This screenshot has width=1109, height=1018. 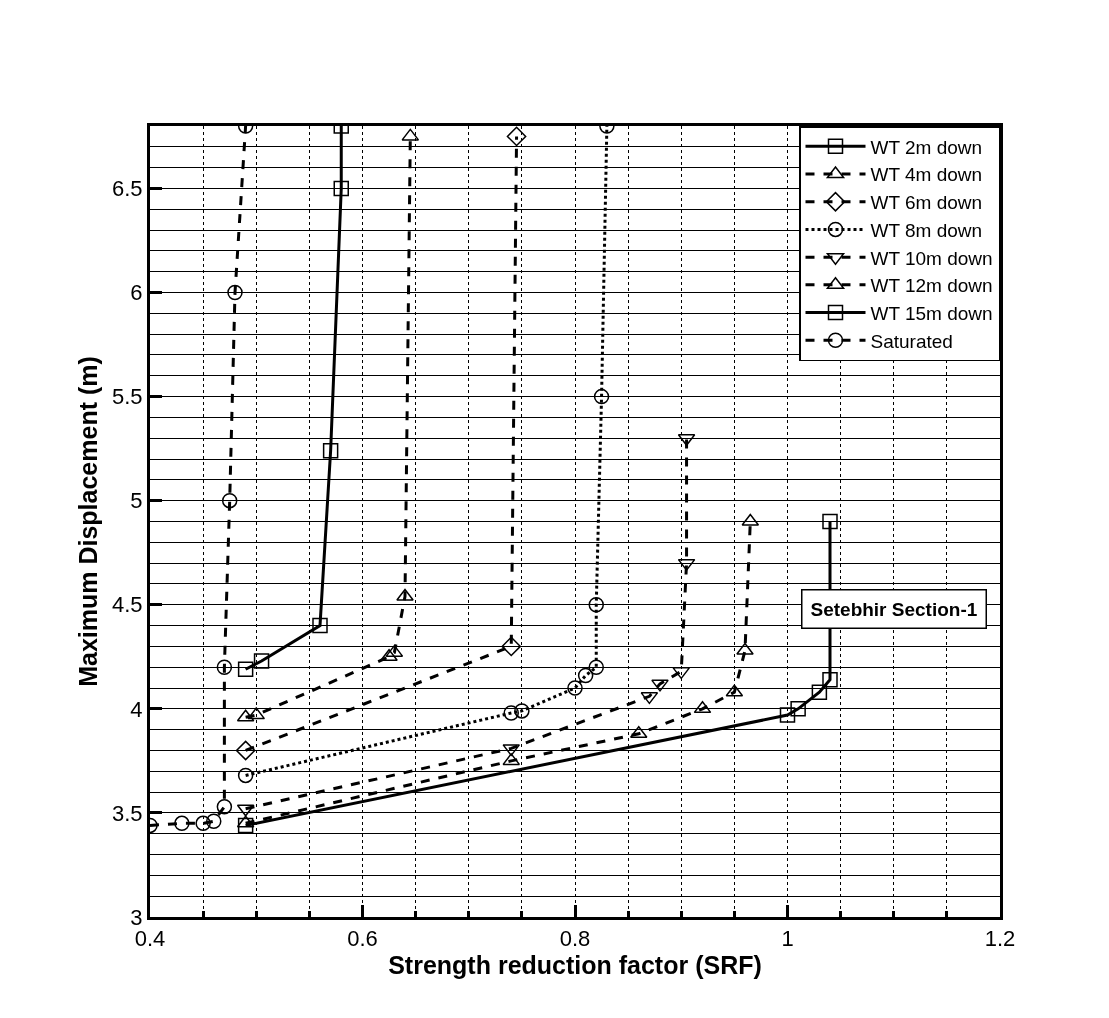 What do you see at coordinates (1000, 939) in the screenshot?
I see `x-tick-label: 1.2` at bounding box center [1000, 939].